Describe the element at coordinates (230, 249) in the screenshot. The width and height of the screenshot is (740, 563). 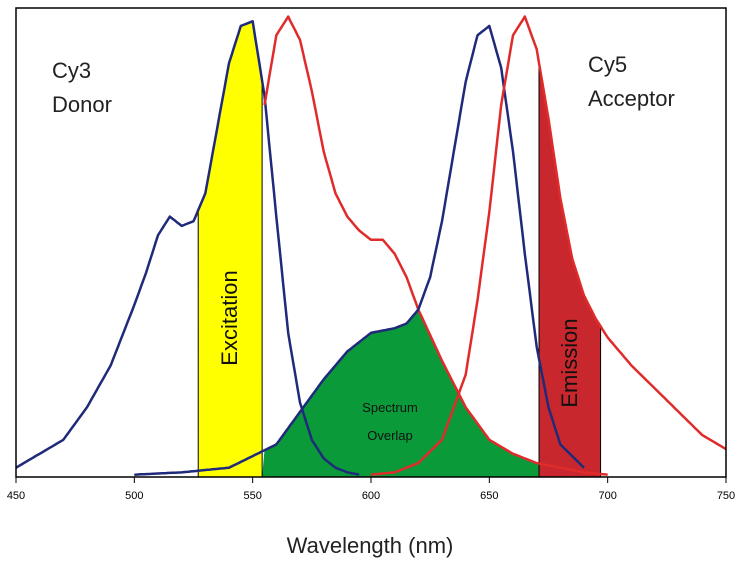
I see `excitation-band` at that location.